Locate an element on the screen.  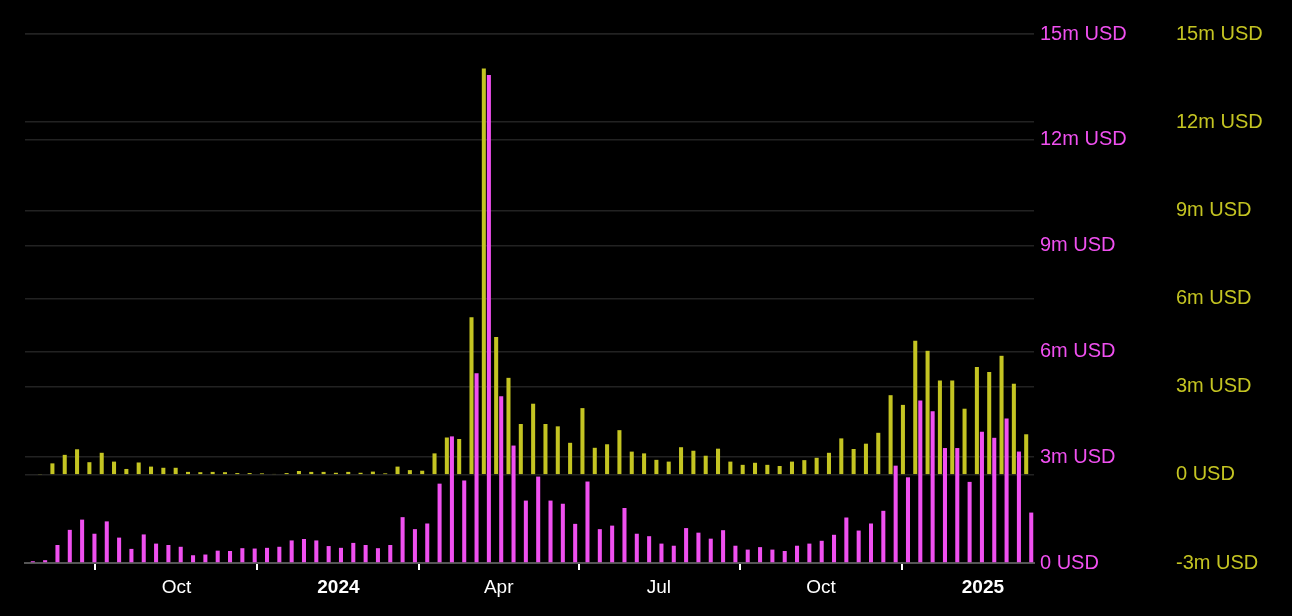
y-tick-label: 0 USD is located at coordinates (1069, 561).